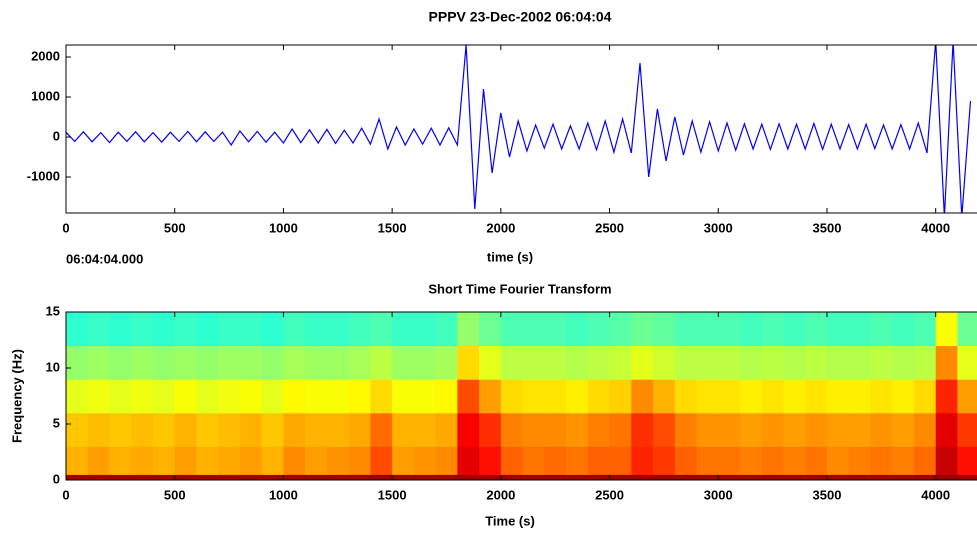  Describe the element at coordinates (175, 227) in the screenshot. I see `x-tick-label: 500` at that location.